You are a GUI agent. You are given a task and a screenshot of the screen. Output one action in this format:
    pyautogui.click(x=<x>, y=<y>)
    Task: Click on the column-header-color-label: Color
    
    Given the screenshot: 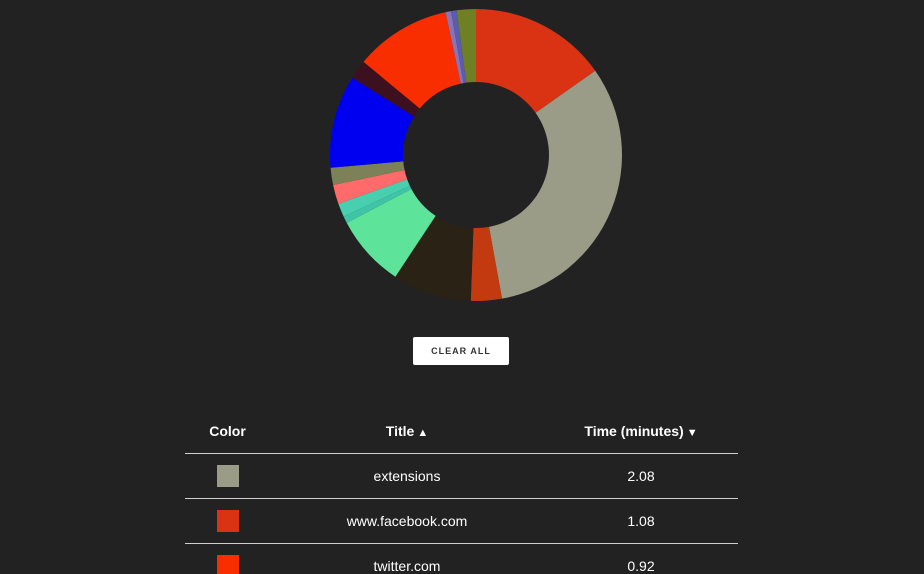 What is the action you would take?
    pyautogui.click(x=227, y=430)
    